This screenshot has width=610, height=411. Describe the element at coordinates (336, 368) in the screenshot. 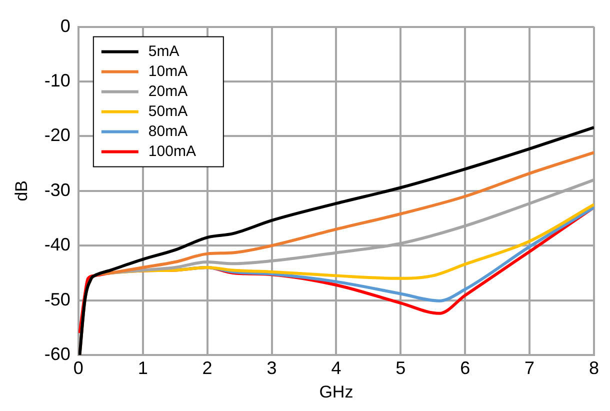

I see `x-tick-label: 4` at that location.